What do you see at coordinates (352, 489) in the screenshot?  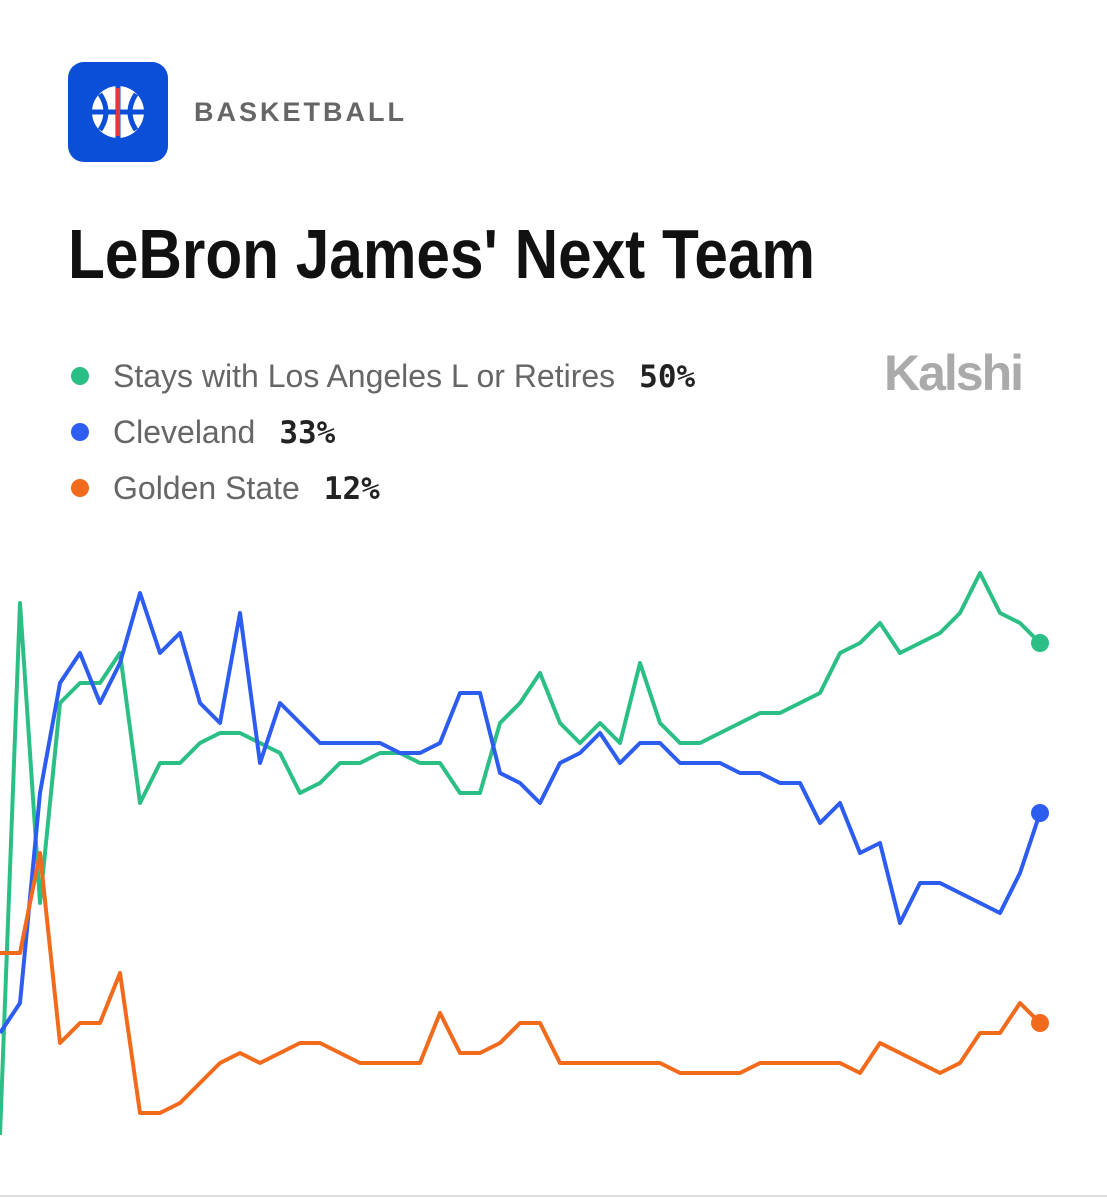 I see `legend-value: 12%` at bounding box center [352, 489].